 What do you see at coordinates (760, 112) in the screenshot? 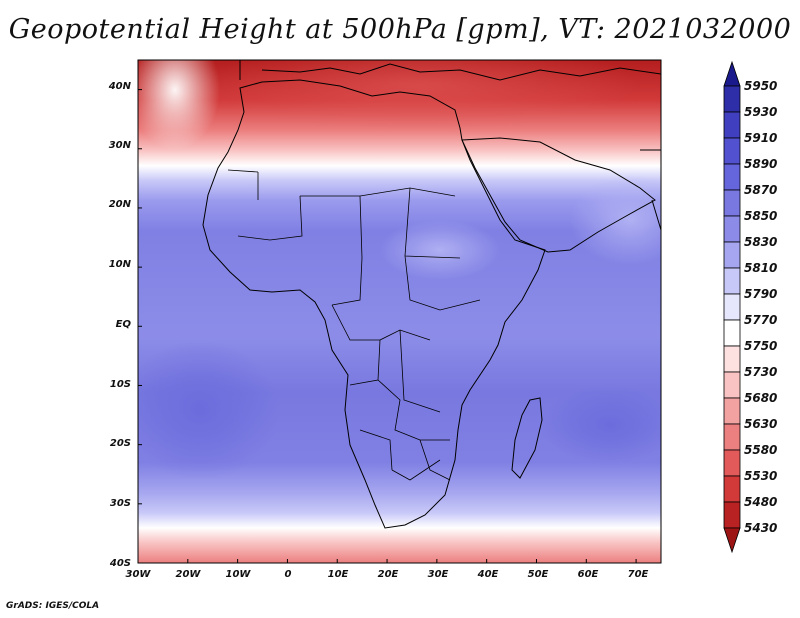
I see `colorbar-label: 5930` at bounding box center [760, 112].